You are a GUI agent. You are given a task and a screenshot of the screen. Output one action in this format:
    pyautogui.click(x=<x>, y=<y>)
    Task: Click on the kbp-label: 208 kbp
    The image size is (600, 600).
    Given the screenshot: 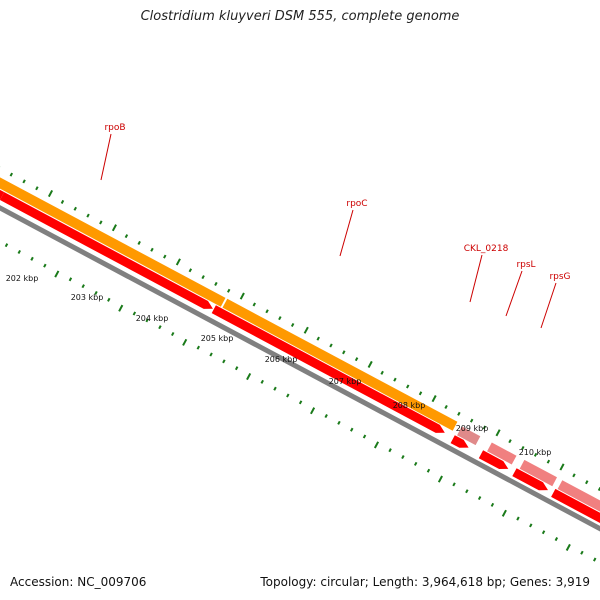 What is the action you would take?
    pyautogui.click(x=409, y=405)
    